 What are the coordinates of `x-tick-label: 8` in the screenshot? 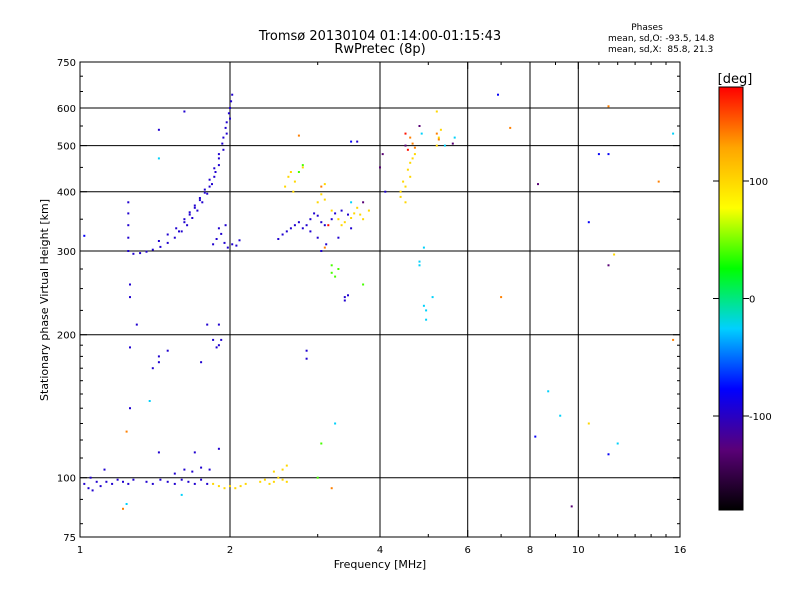 It's located at (530, 550).